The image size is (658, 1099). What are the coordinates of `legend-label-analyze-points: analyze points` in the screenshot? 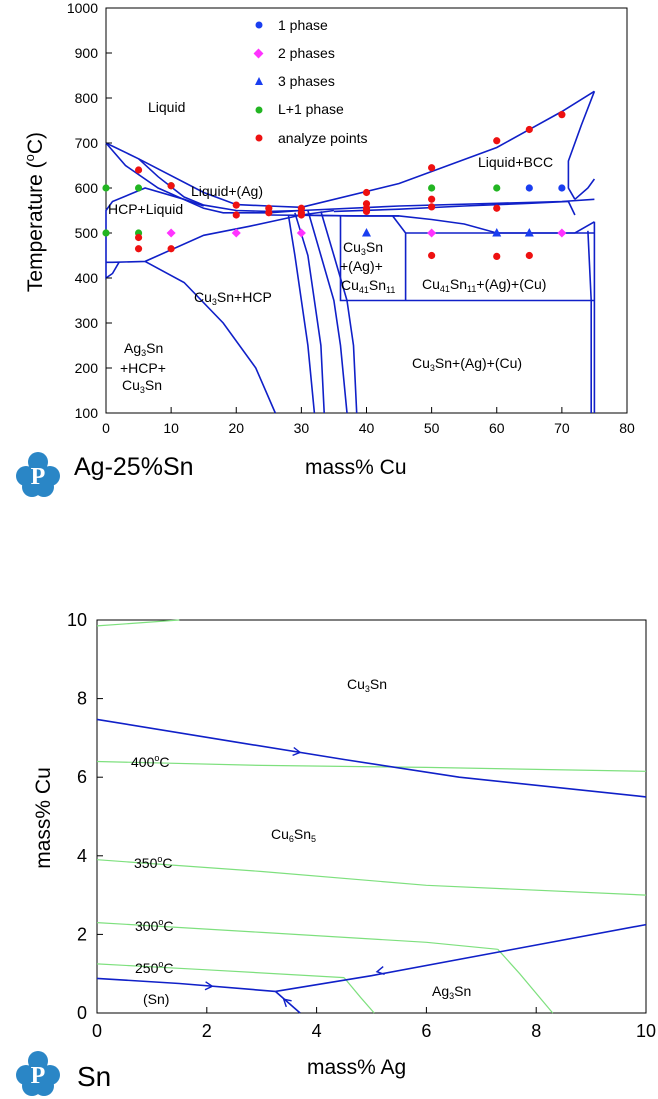 It's located at (323, 138).